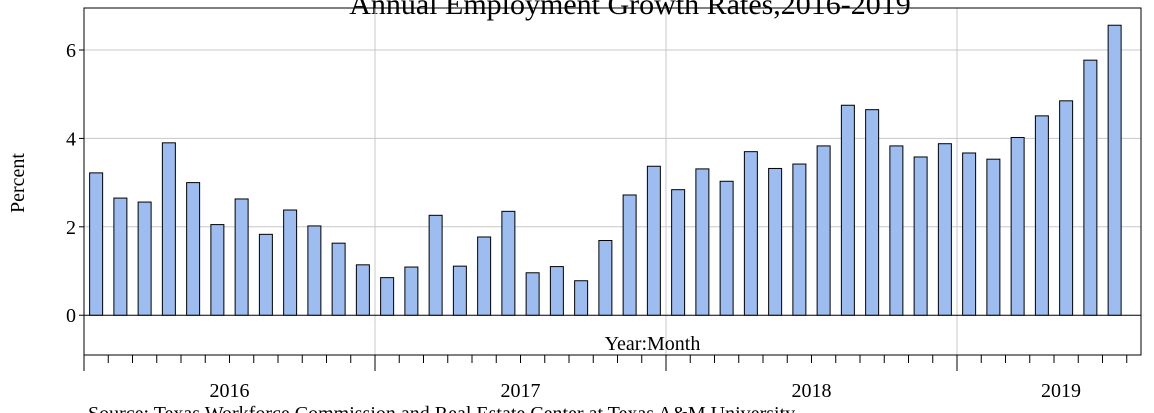 The width and height of the screenshot is (1154, 413). I want to click on x-year-label: 2018, so click(812, 391).